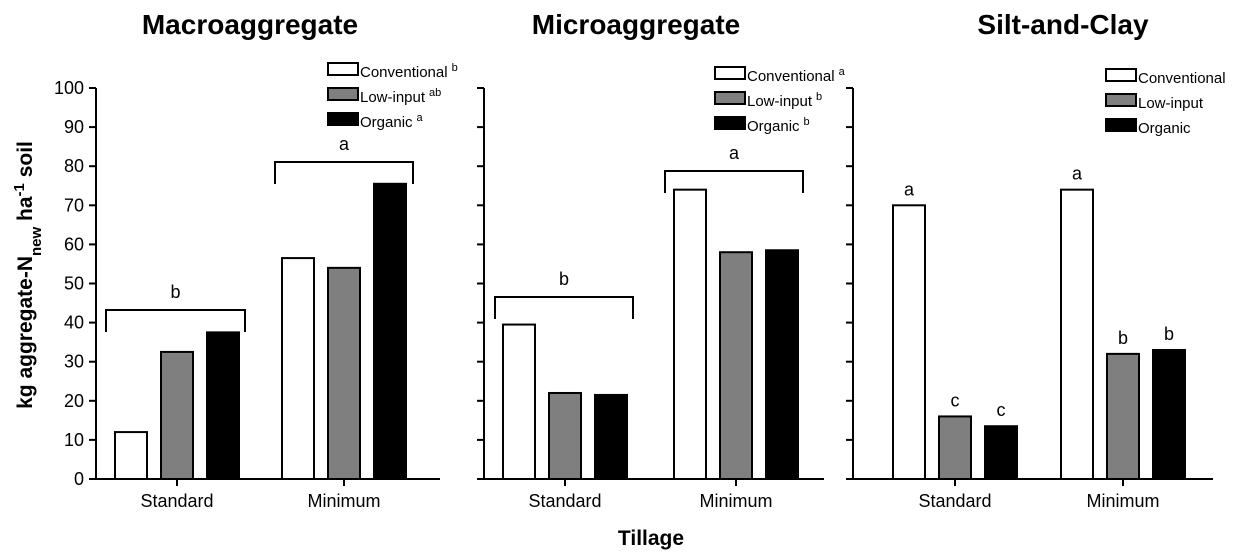  I want to click on legend-label: Organic b, so click(778, 125).